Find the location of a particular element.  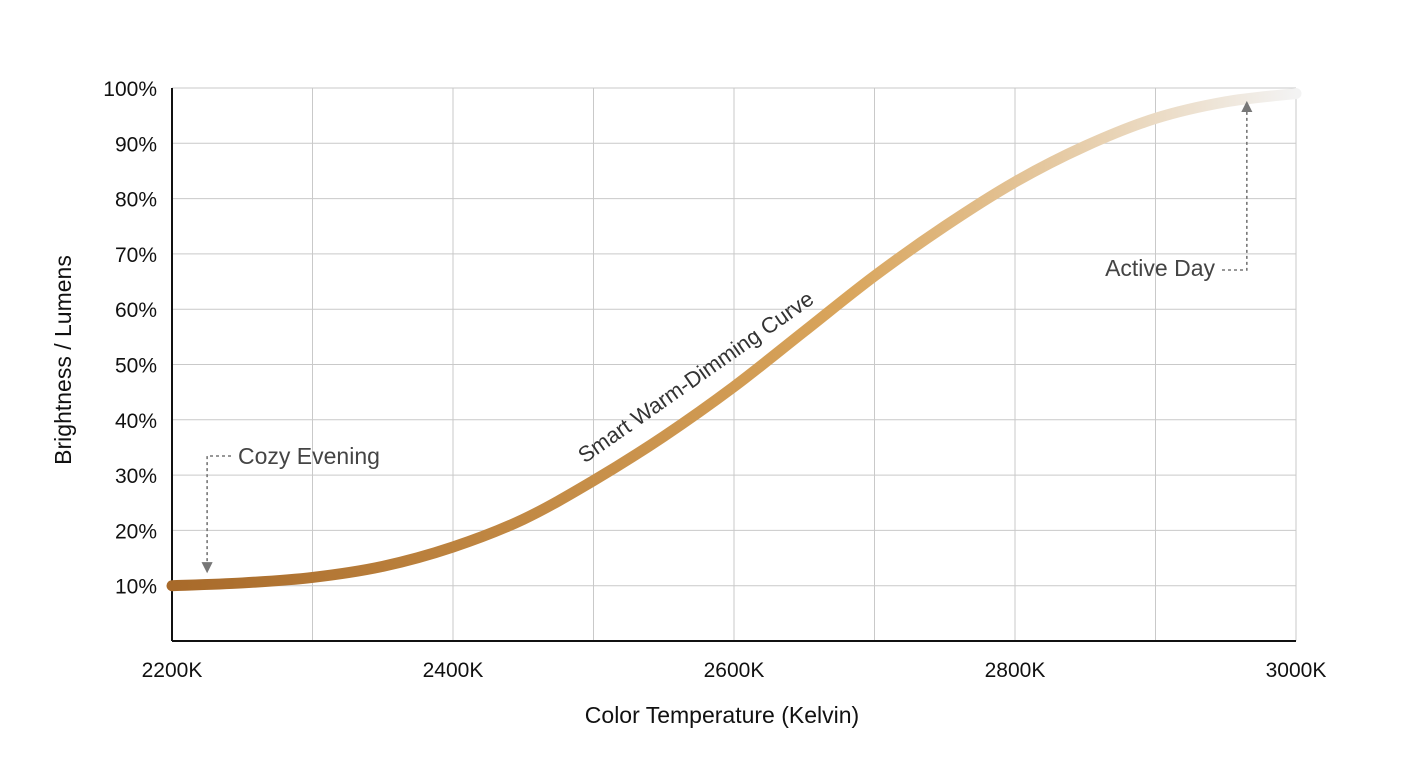

series-label: Smart Warm-Dimming Curve is located at coordinates (695, 377).